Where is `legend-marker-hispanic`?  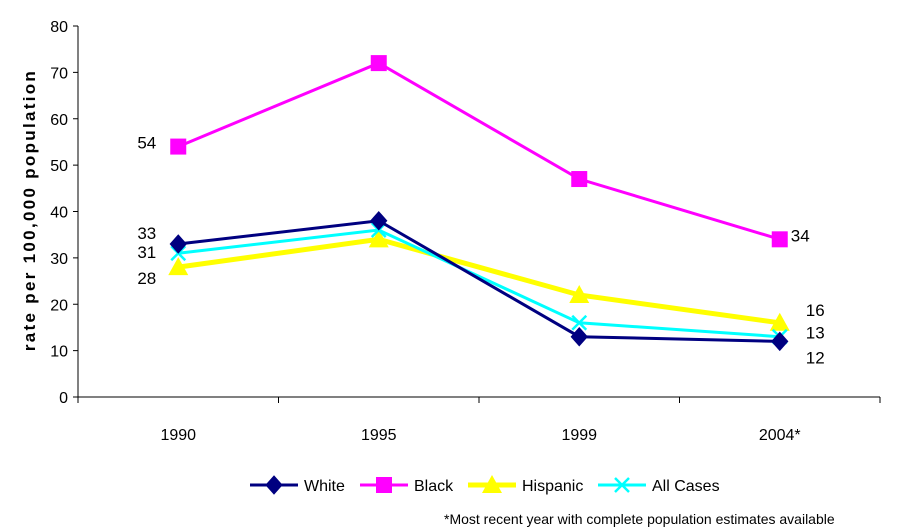 legend-marker-hispanic is located at coordinates (492, 484).